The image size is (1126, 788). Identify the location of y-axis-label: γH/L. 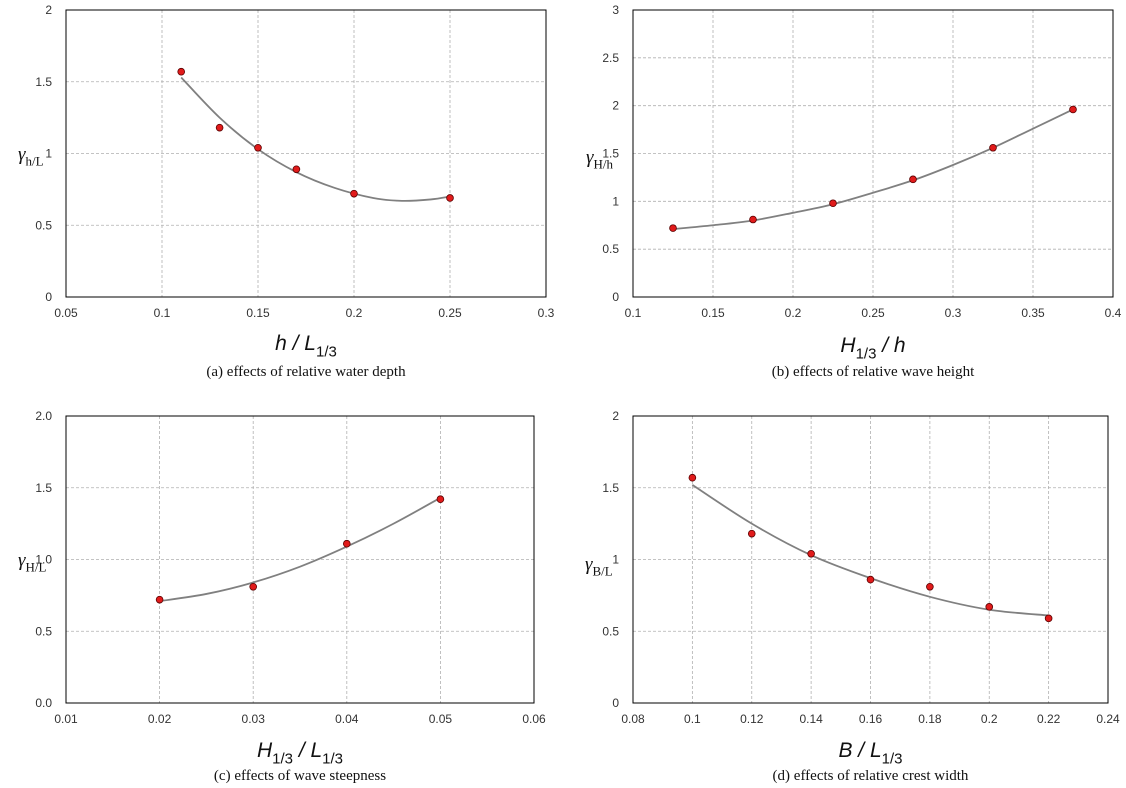
(32, 562).